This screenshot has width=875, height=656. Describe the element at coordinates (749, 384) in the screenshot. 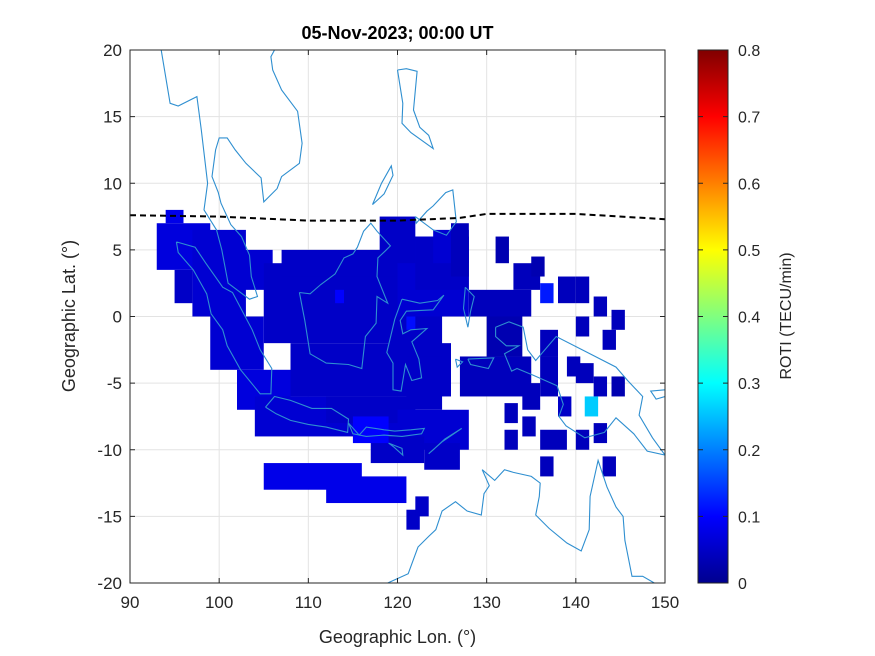

I see `colorbar-tick-label: 0.3` at that location.